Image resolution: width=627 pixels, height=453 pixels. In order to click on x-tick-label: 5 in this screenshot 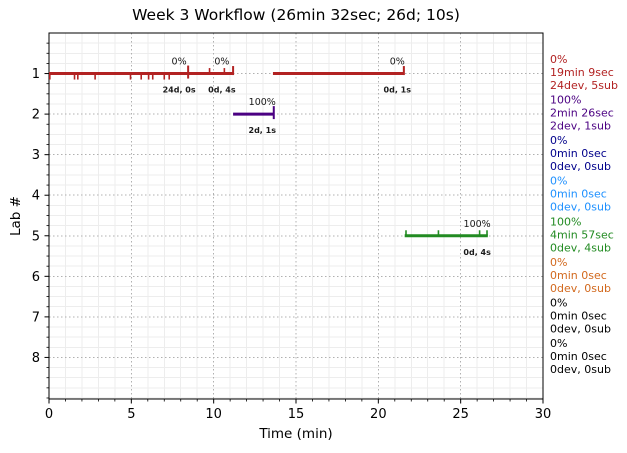, I will do `click(131, 414)`.